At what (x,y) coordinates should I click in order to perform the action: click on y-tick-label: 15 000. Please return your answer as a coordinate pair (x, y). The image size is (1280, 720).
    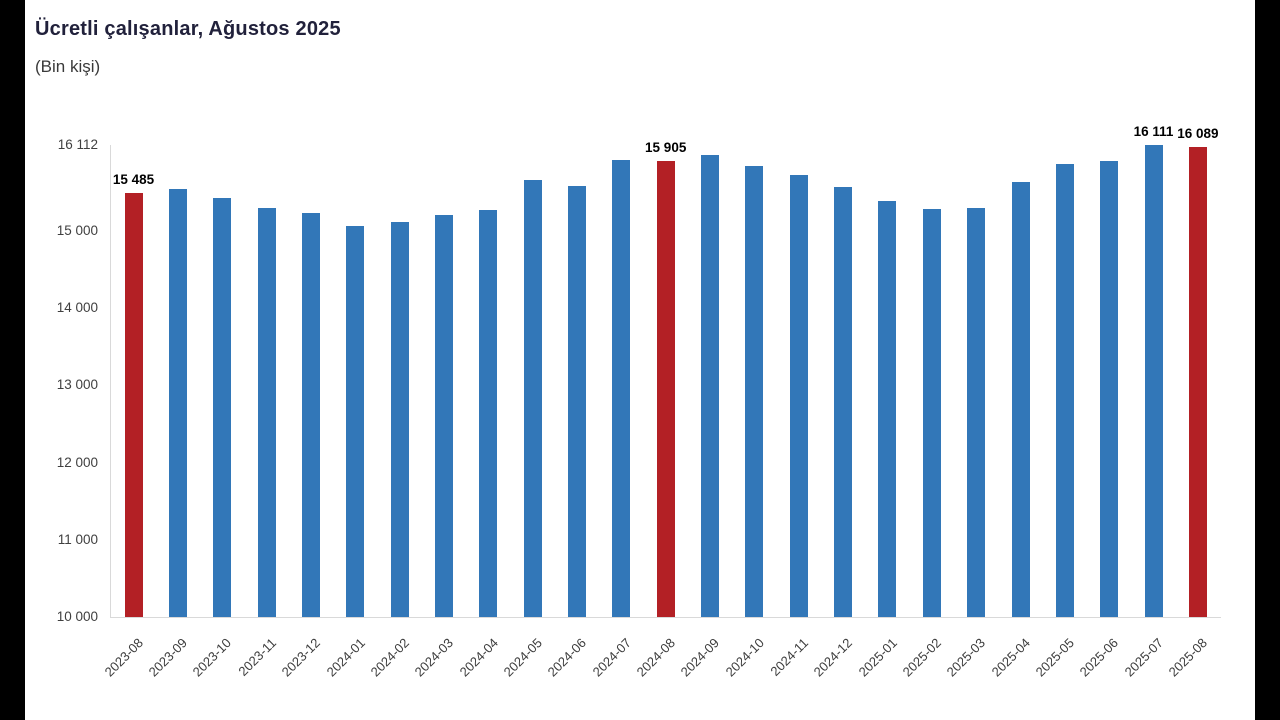
    Looking at the image, I should click on (77, 230).